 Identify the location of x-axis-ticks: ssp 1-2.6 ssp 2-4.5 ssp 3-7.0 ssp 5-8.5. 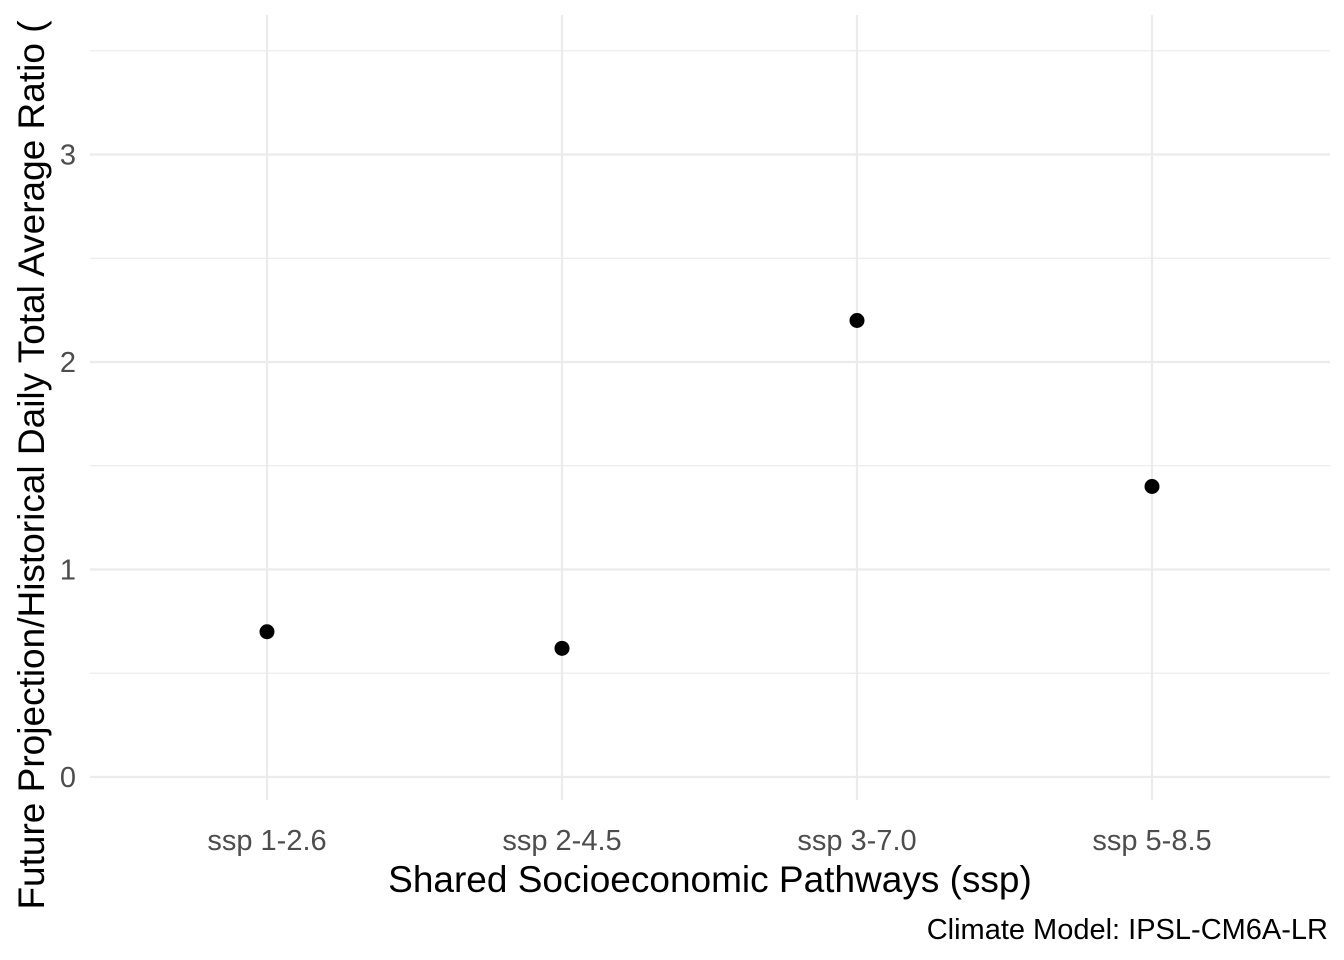
(709, 841).